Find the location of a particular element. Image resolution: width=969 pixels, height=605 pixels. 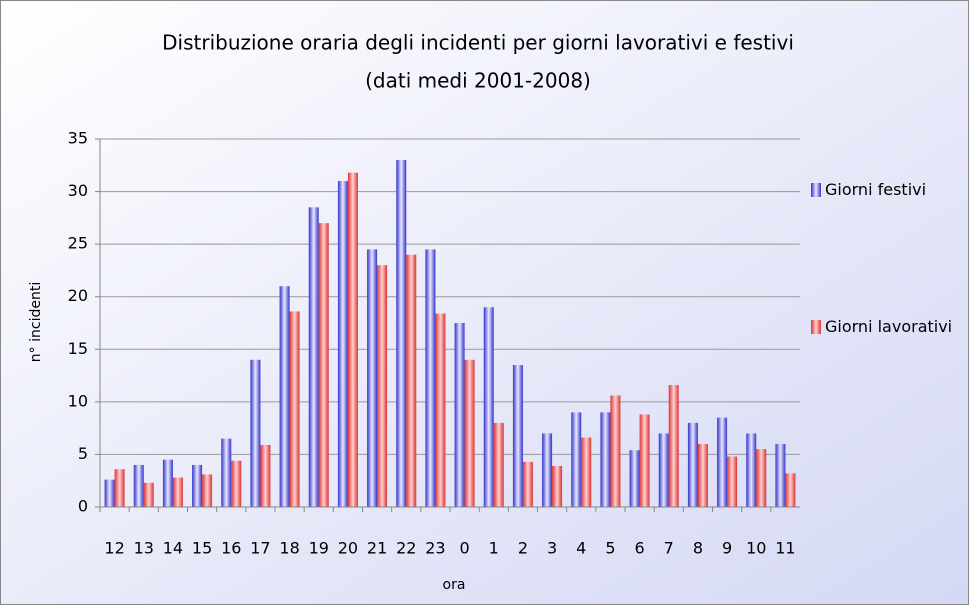

y-tick-label: 0 is located at coordinates (83, 506).